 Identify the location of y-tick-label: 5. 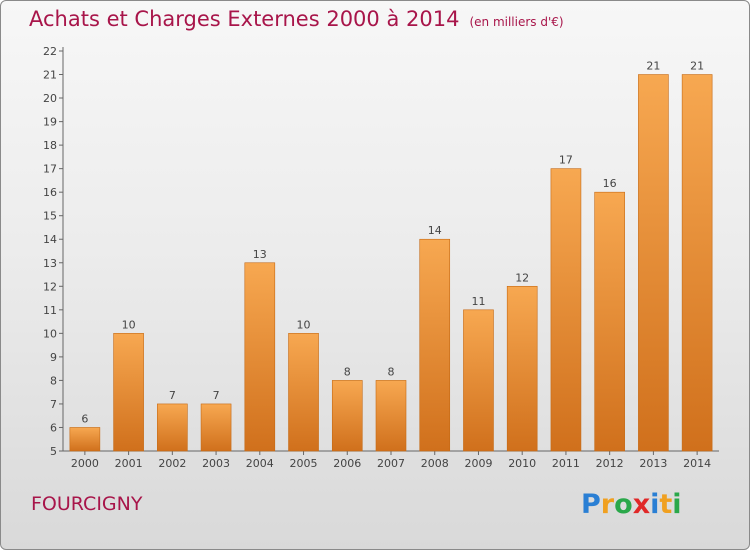
(53, 451).